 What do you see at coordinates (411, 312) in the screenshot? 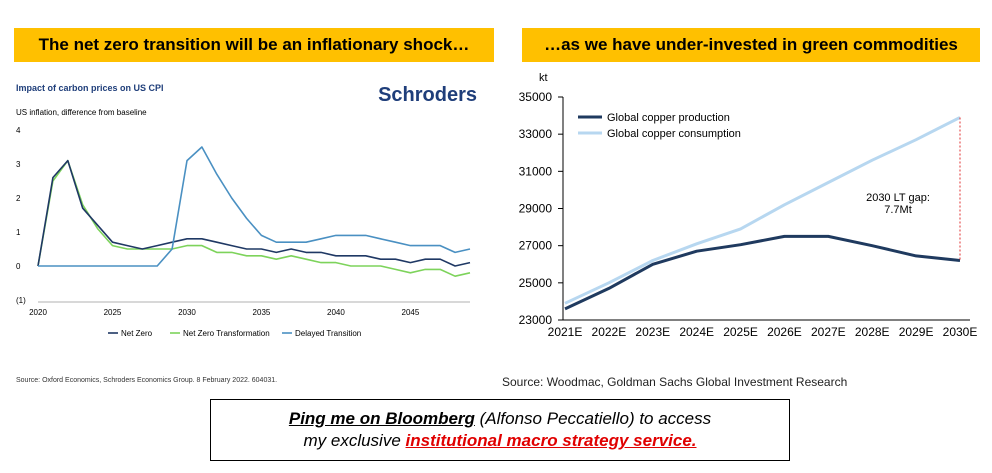
I see `x-tick-label: 2045` at bounding box center [411, 312].